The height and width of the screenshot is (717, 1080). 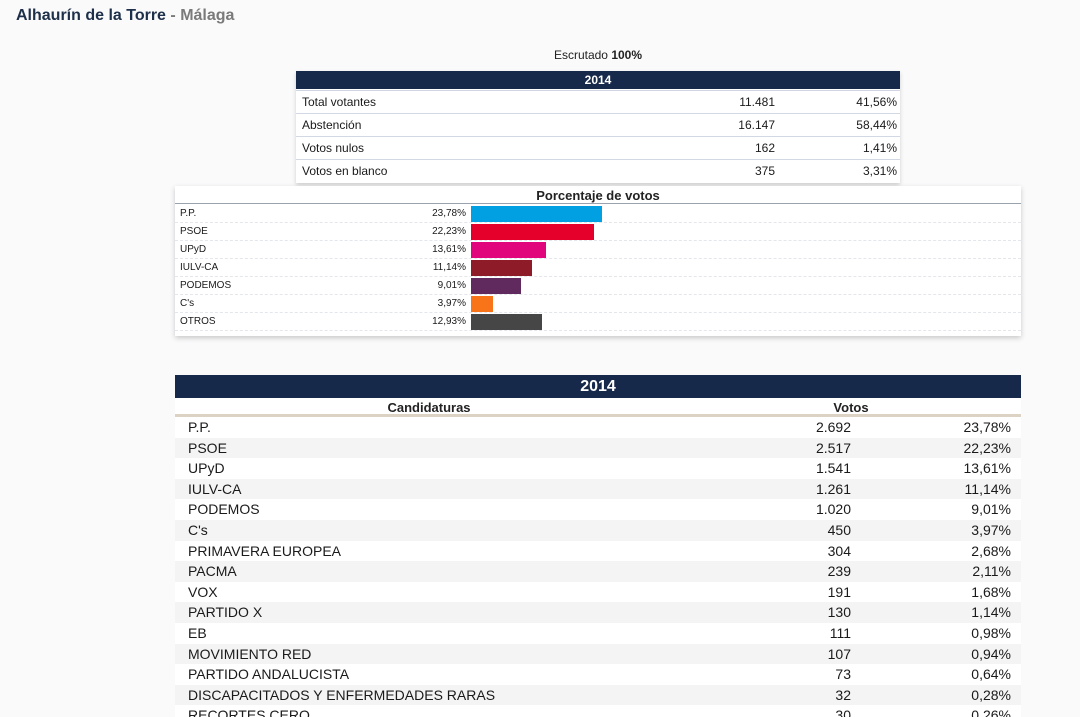 What do you see at coordinates (839, 550) in the screenshot?
I see `party-votes: 304` at bounding box center [839, 550].